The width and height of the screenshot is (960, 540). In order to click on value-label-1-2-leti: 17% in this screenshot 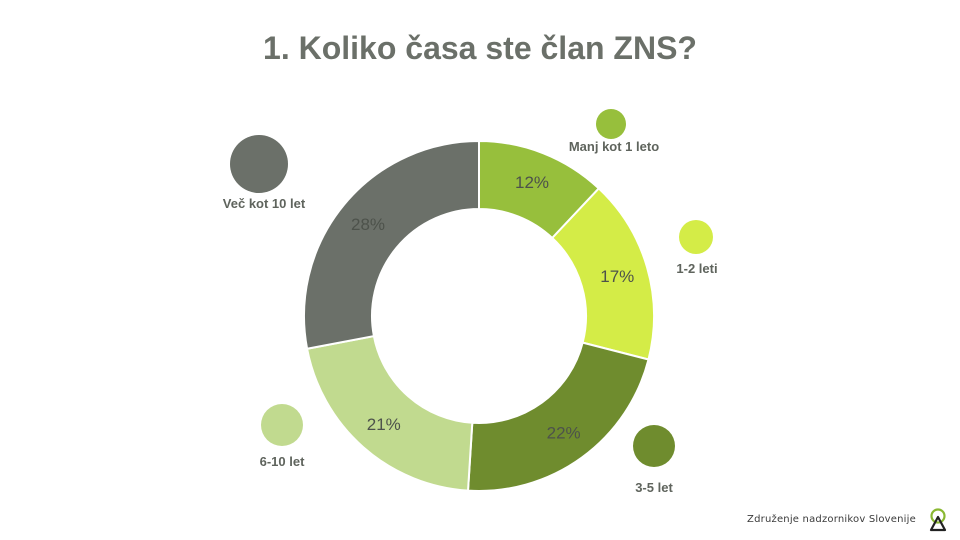, I will do `click(617, 276)`.